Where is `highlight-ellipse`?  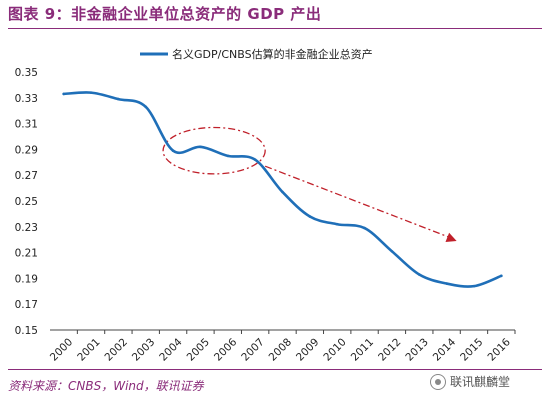 highlight-ellipse is located at coordinates (214, 150).